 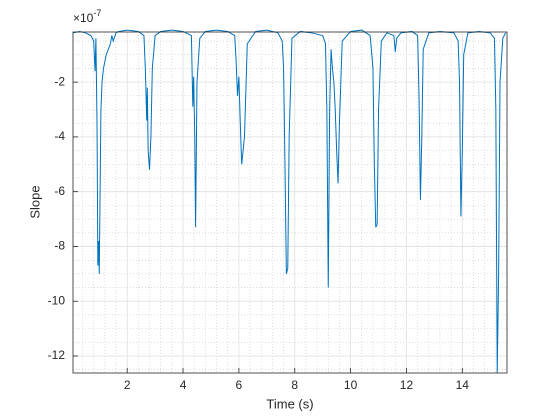 I want to click on x-axis-label: Time (s), so click(x=289, y=403).